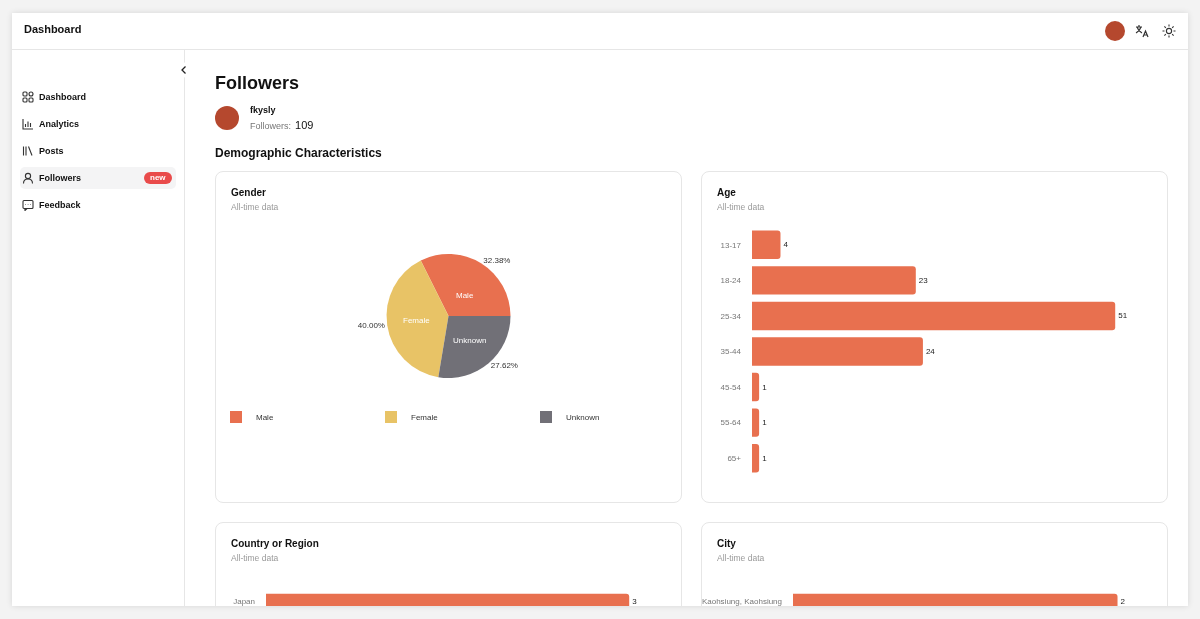  I want to click on y-tick-label: 65+, so click(734, 459).